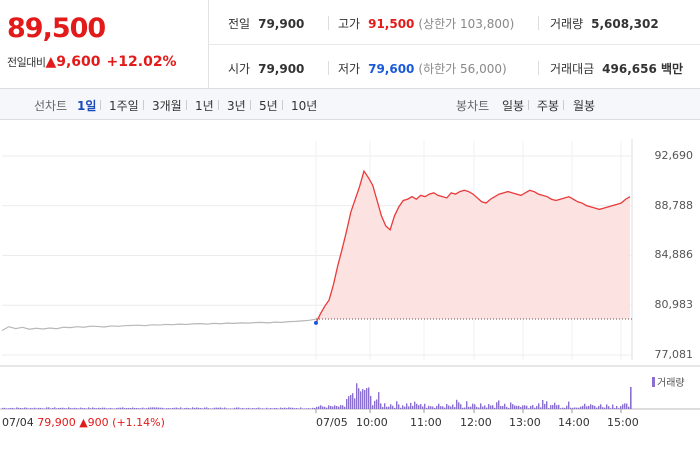  Describe the element at coordinates (18, 422) in the screenshot. I see `prev-day-date: 07/04` at that location.